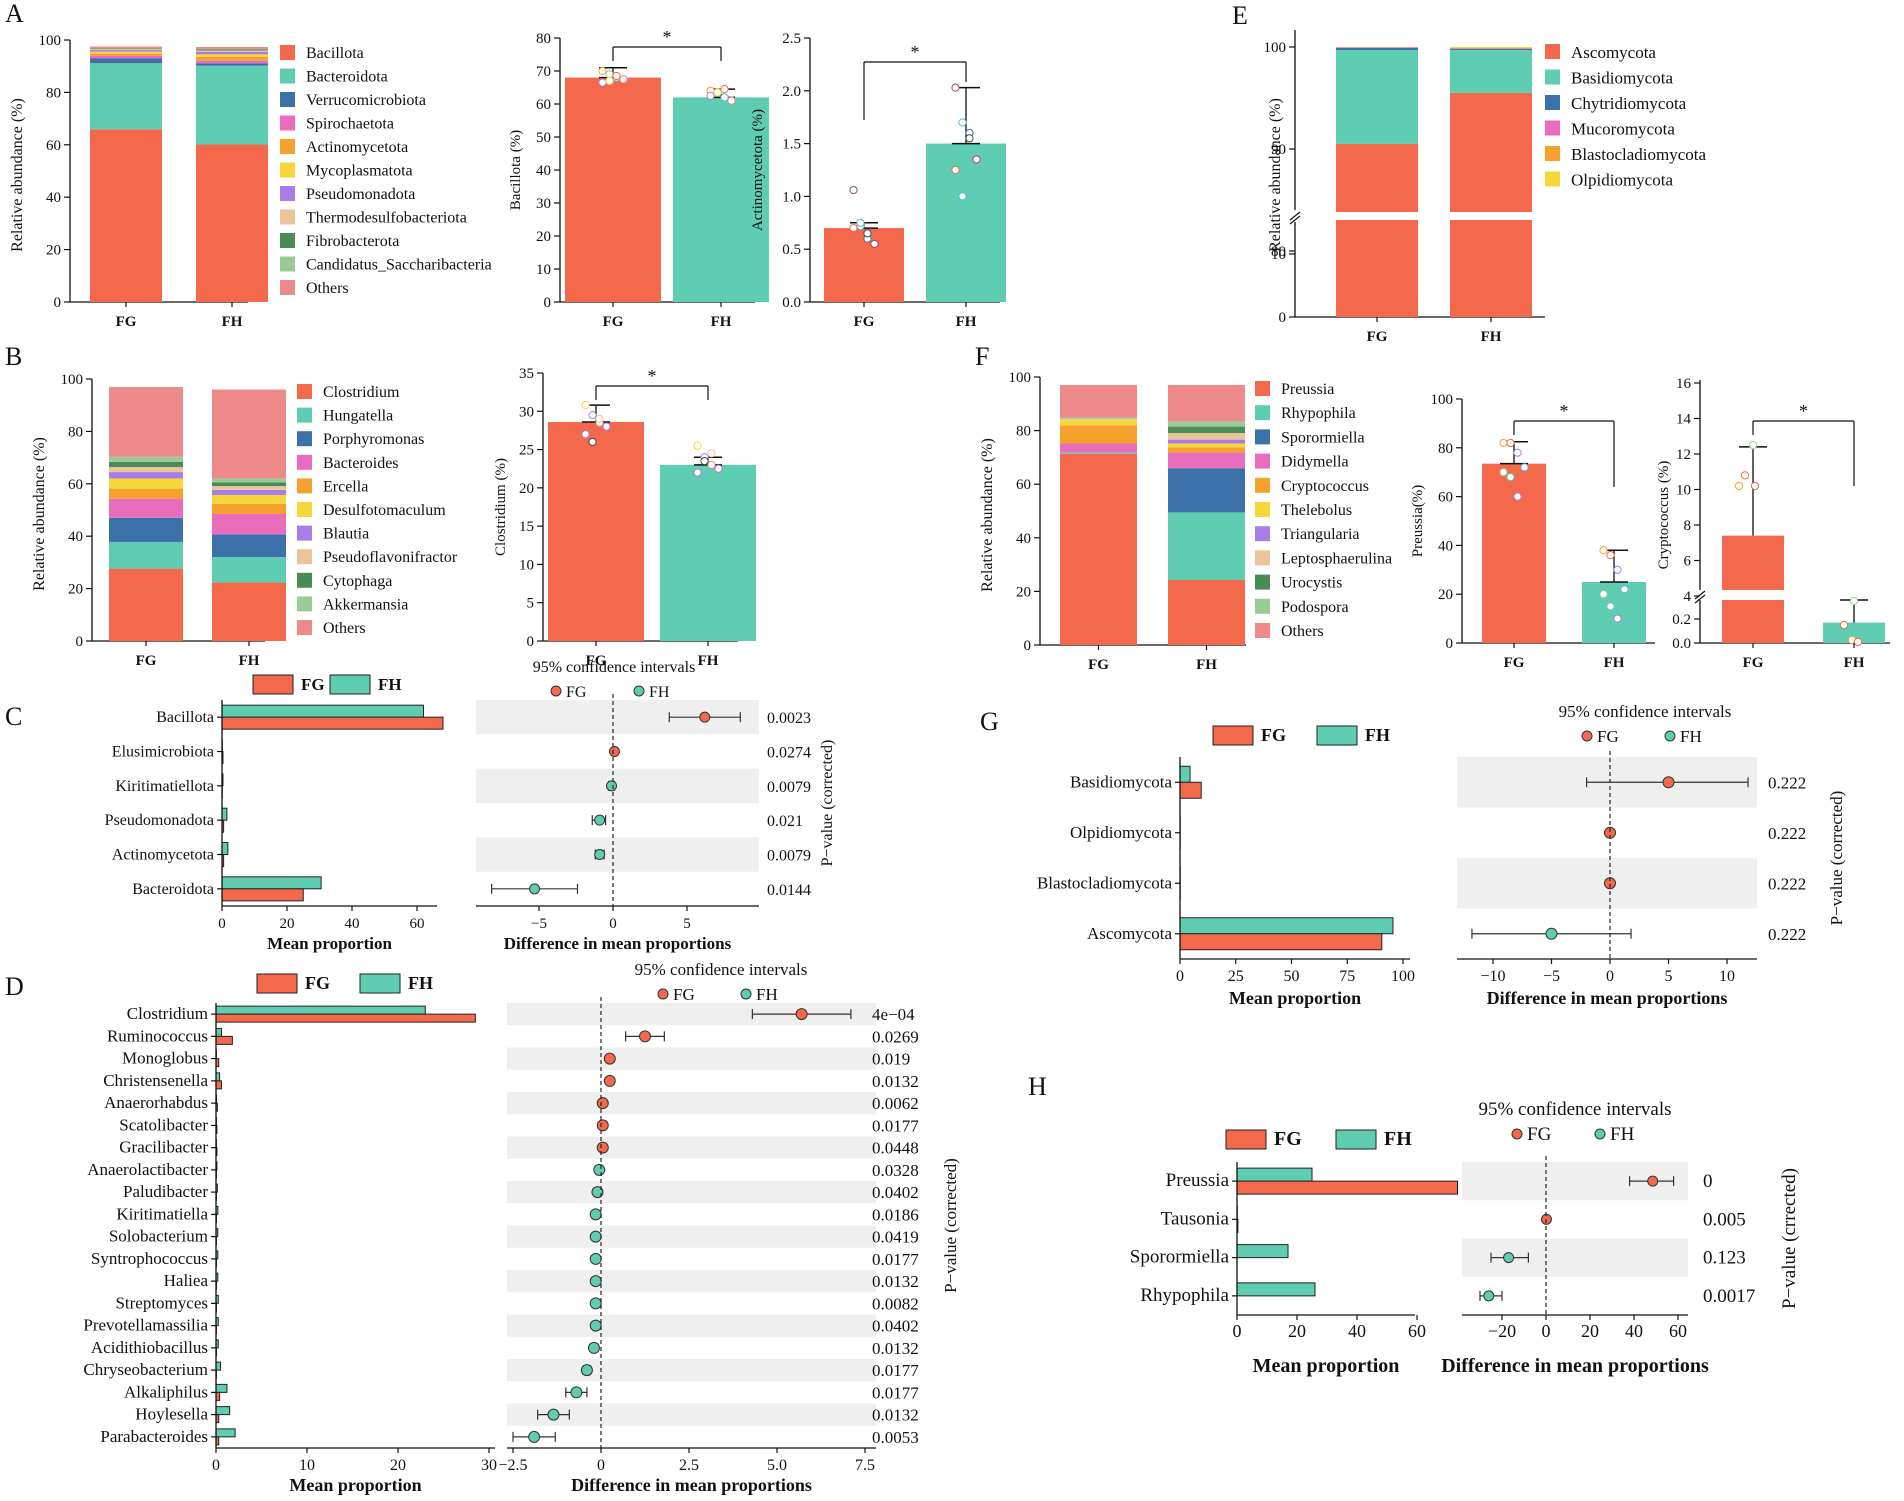 This screenshot has width=1904, height=1501. Describe the element at coordinates (1320, 534) in the screenshot. I see `legend-entry: Triangularia` at that location.